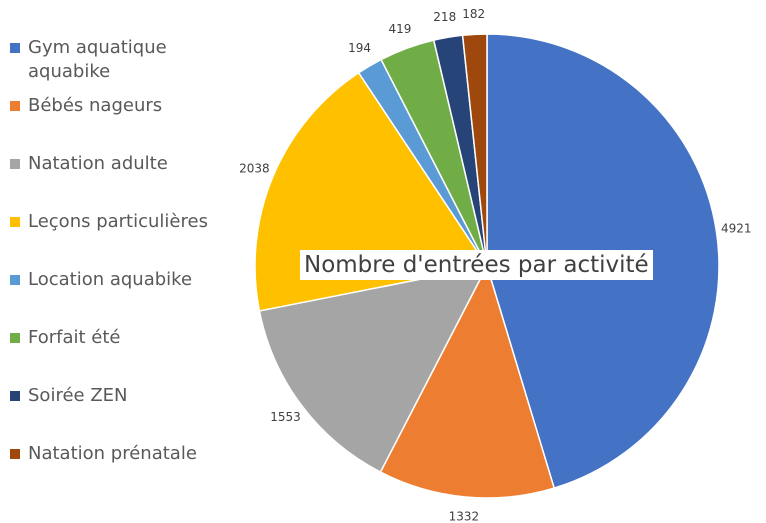 The height and width of the screenshot is (523, 766). I want to click on data-label: 2038, so click(254, 169).